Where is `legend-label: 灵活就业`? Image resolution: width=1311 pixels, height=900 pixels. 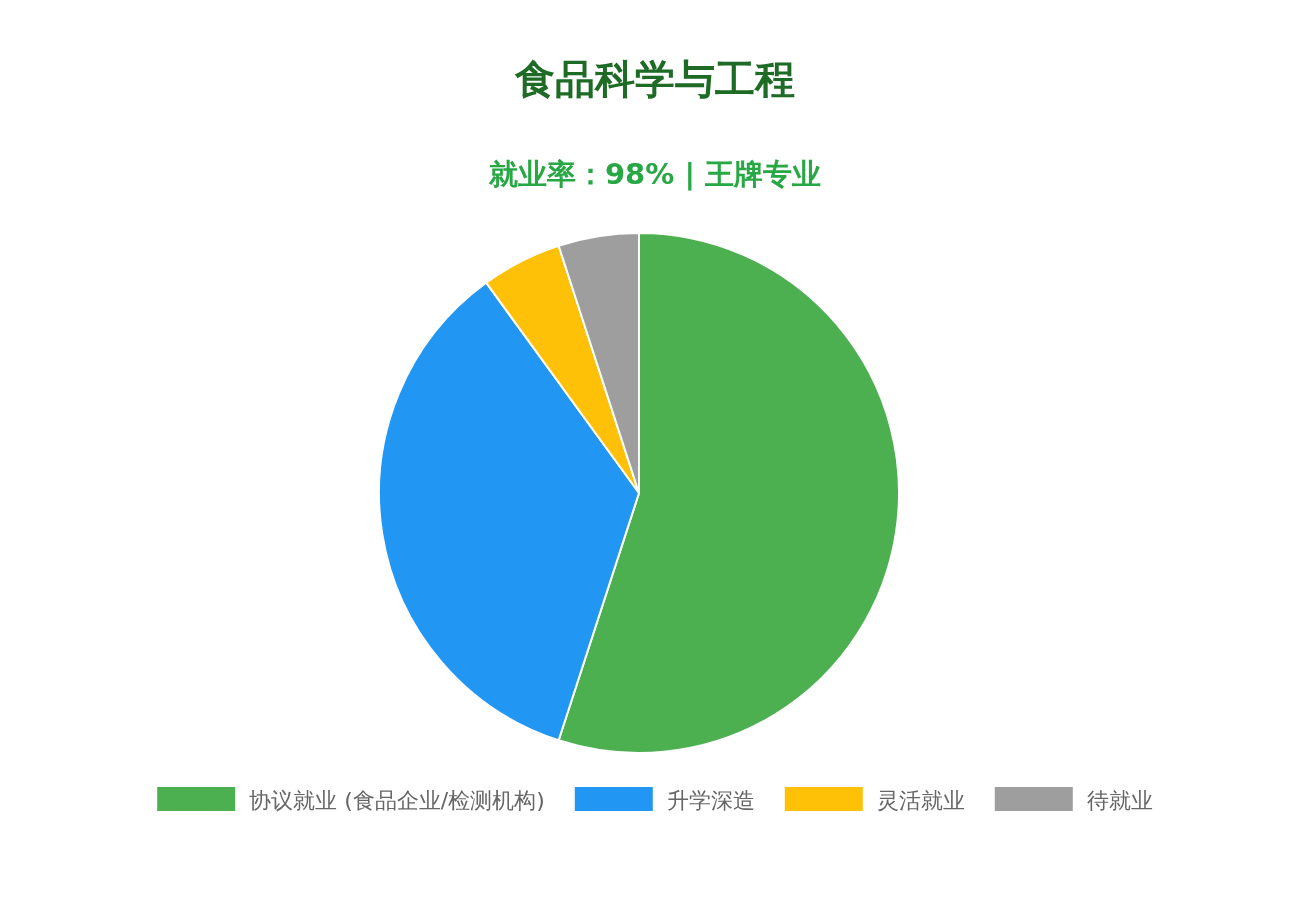
legend-label: 灵活就业 is located at coordinates (920, 800).